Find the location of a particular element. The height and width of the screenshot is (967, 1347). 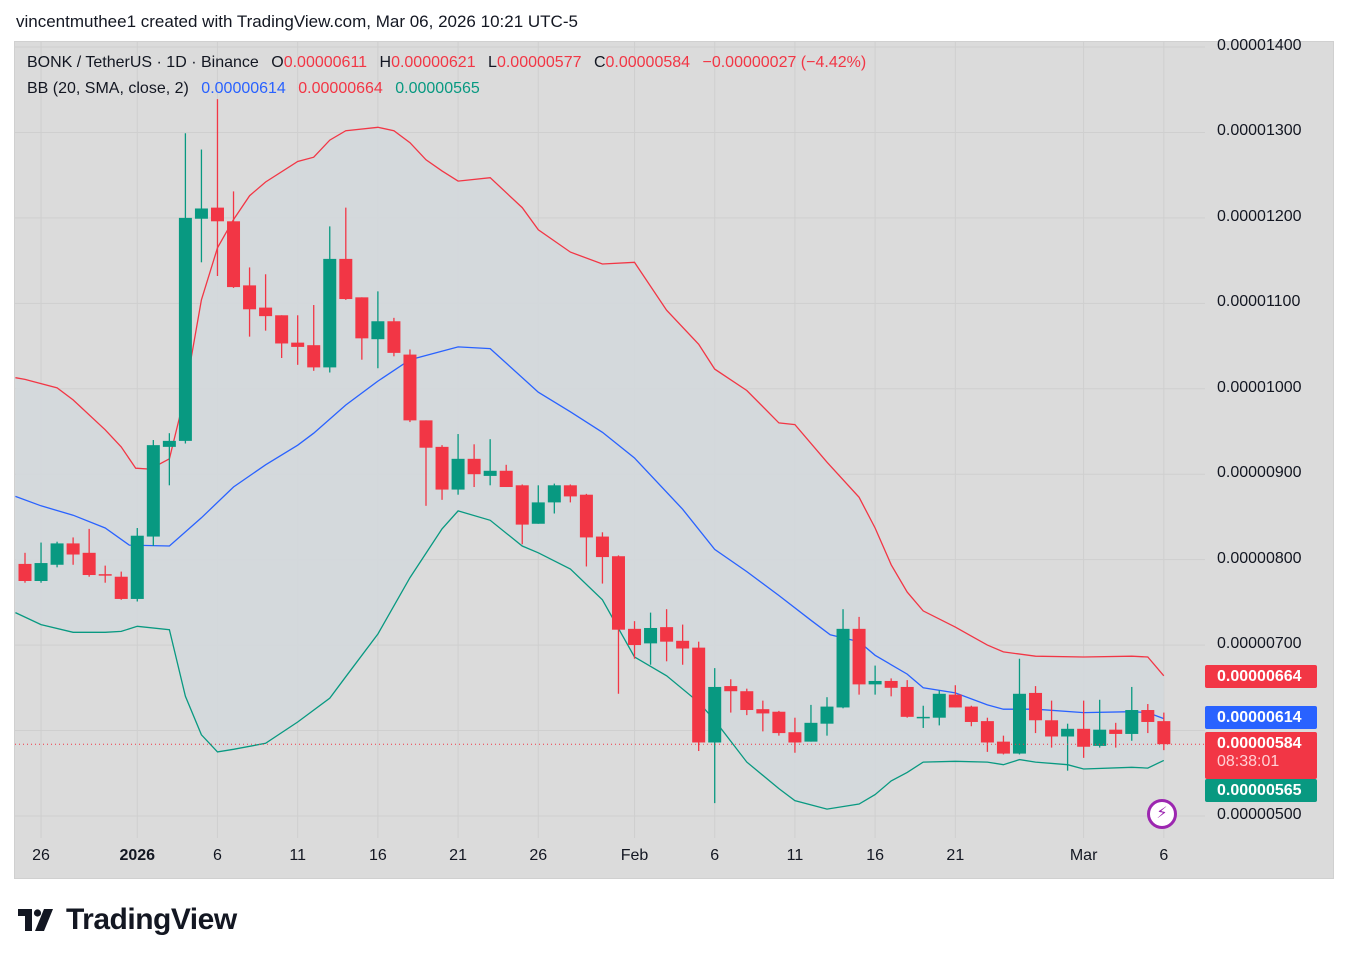

bb-lower-tag-text: 0.00000565 is located at coordinates (1259, 790).